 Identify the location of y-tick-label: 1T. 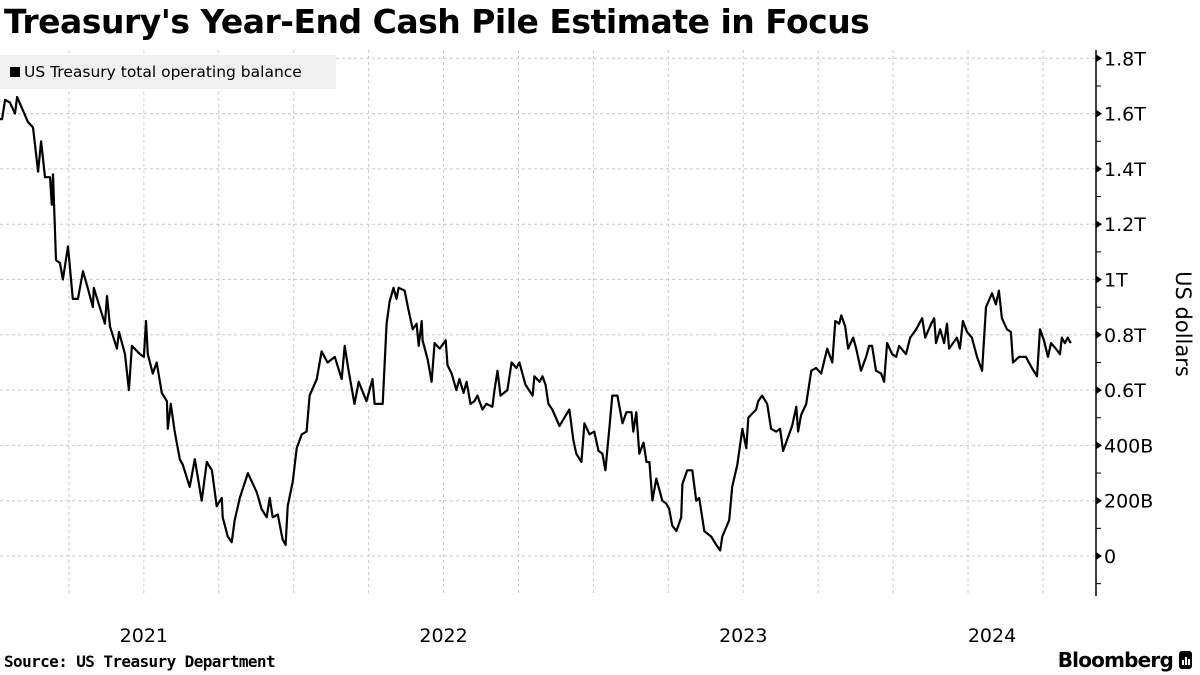
(1116, 281).